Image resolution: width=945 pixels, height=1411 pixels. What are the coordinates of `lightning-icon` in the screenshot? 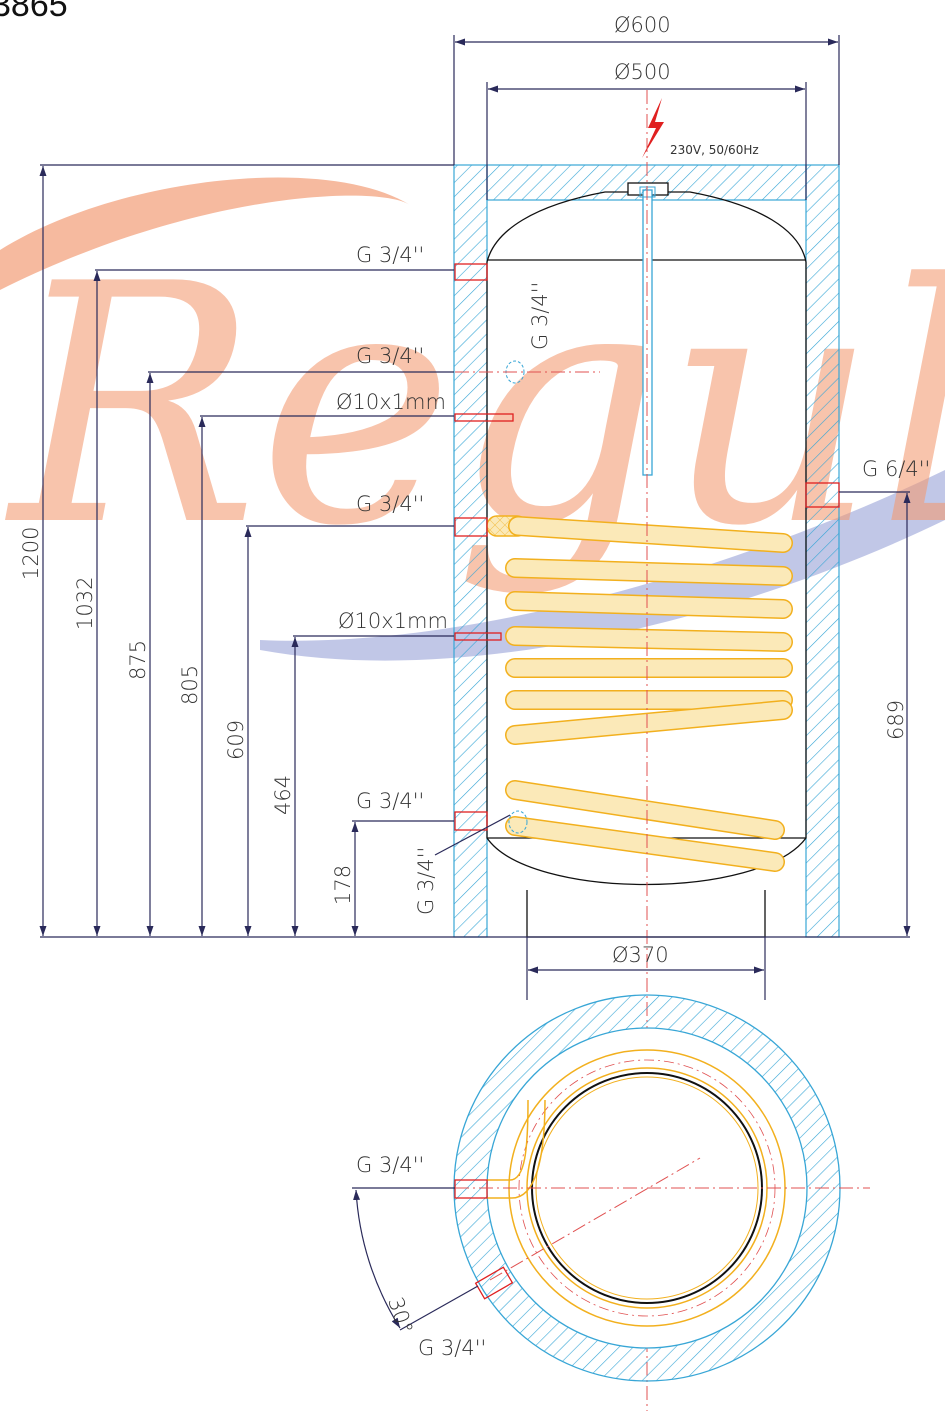 It's located at (653, 128).